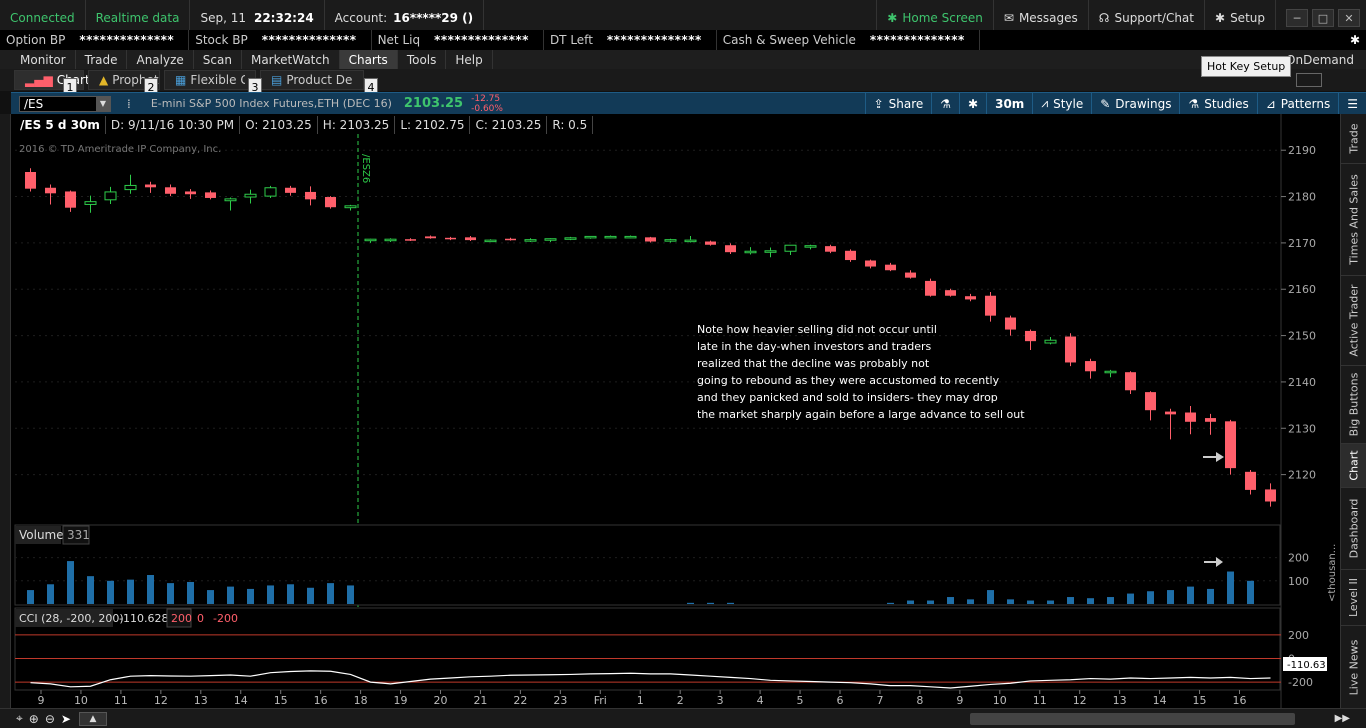 The width and height of the screenshot is (1366, 728). I want to click on warning-icon: ▲, so click(104, 80).